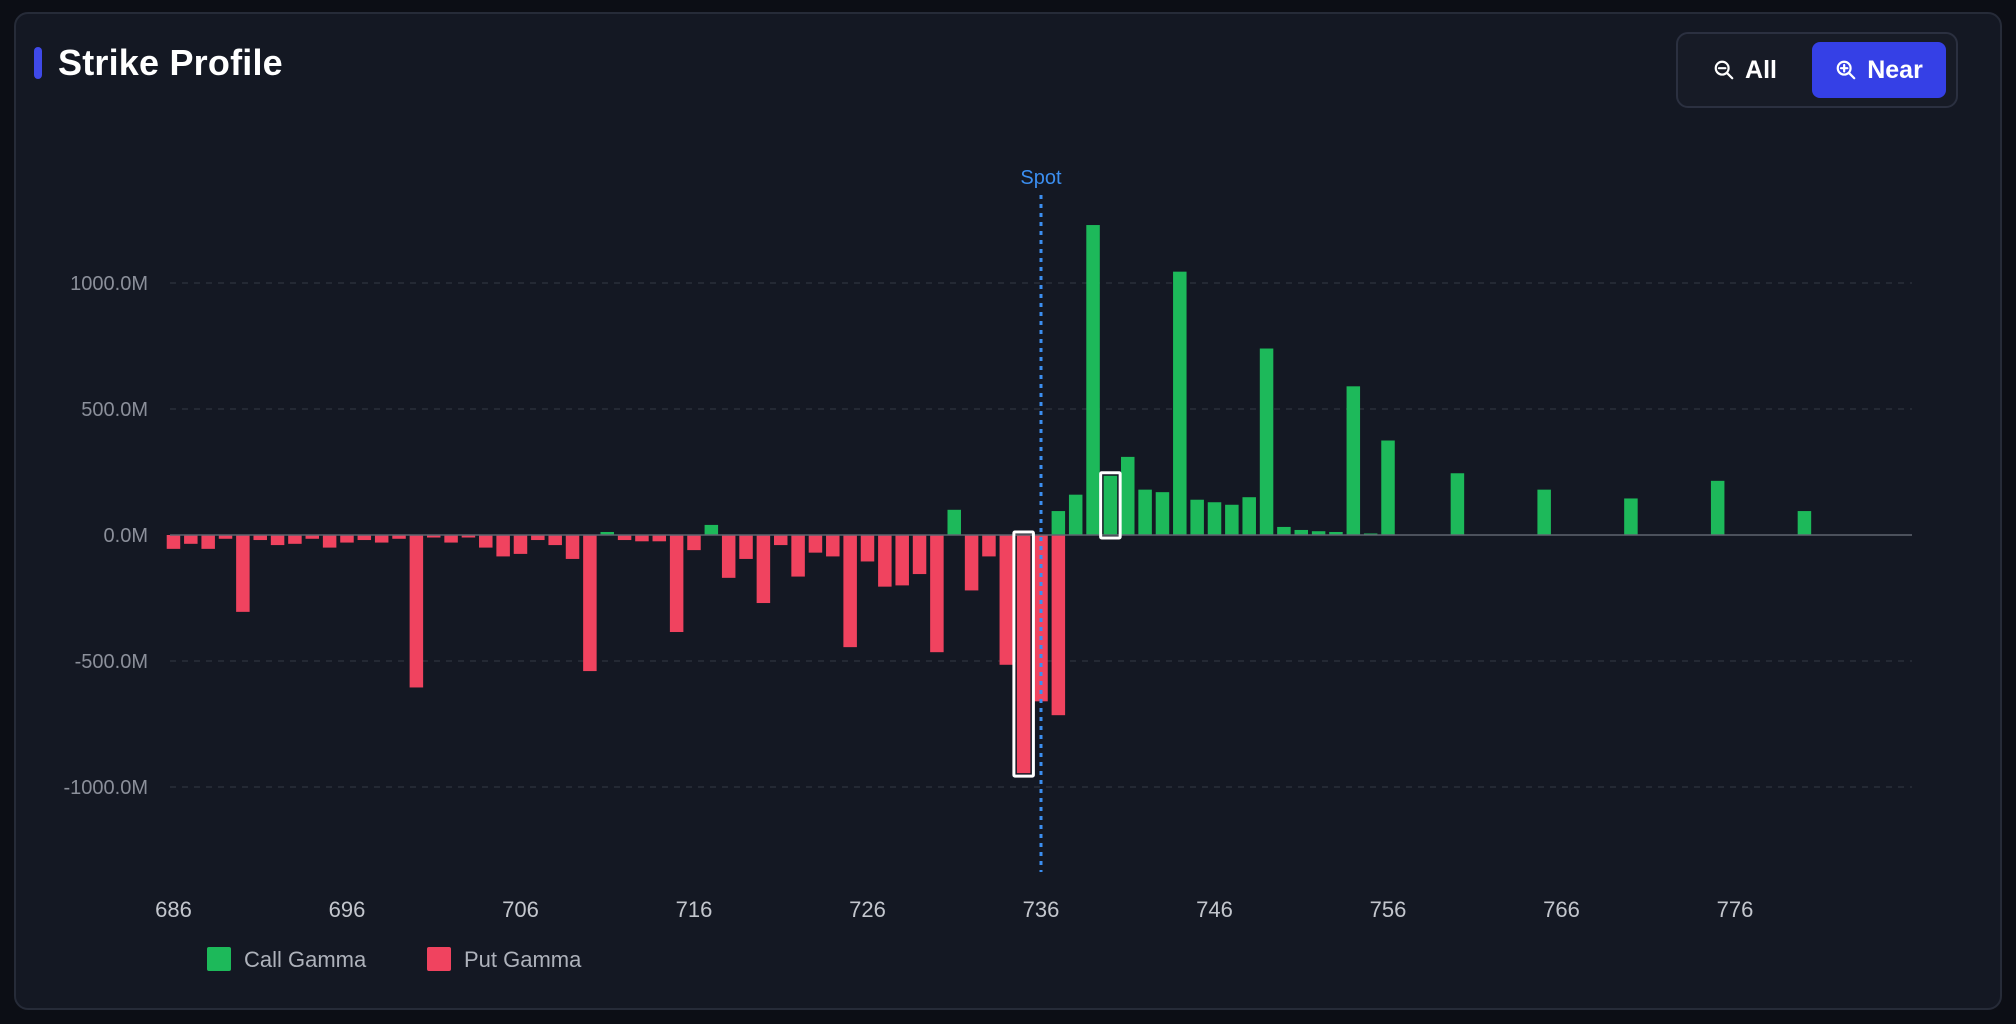  What do you see at coordinates (305, 959) in the screenshot?
I see `legend-label-call: Call Gamma` at bounding box center [305, 959].